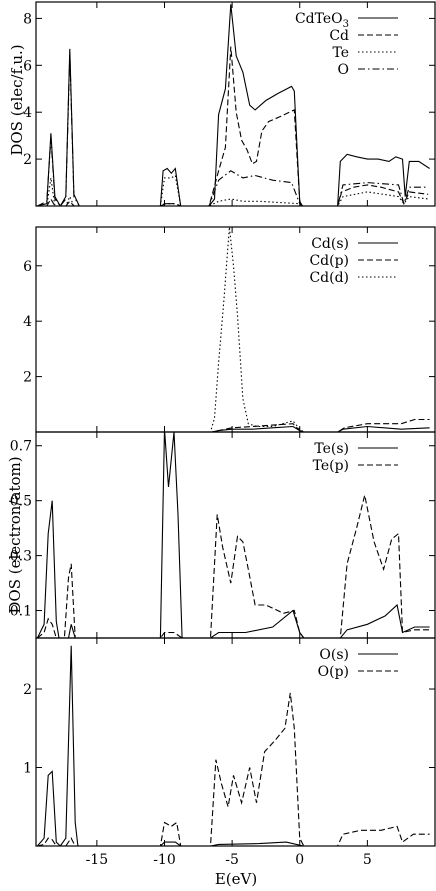  What do you see at coordinates (367, 860) in the screenshot?
I see `x-tick-label: 5` at bounding box center [367, 860].